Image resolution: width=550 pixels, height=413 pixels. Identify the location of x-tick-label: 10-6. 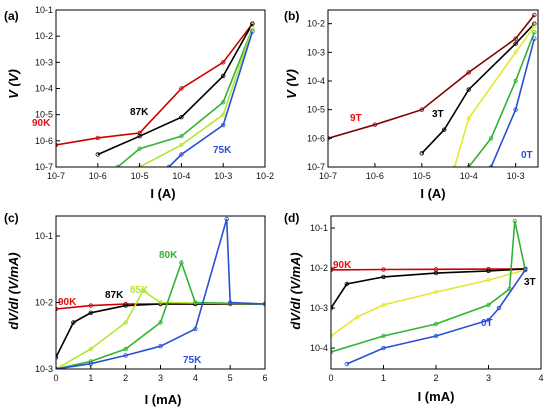
(98, 176).